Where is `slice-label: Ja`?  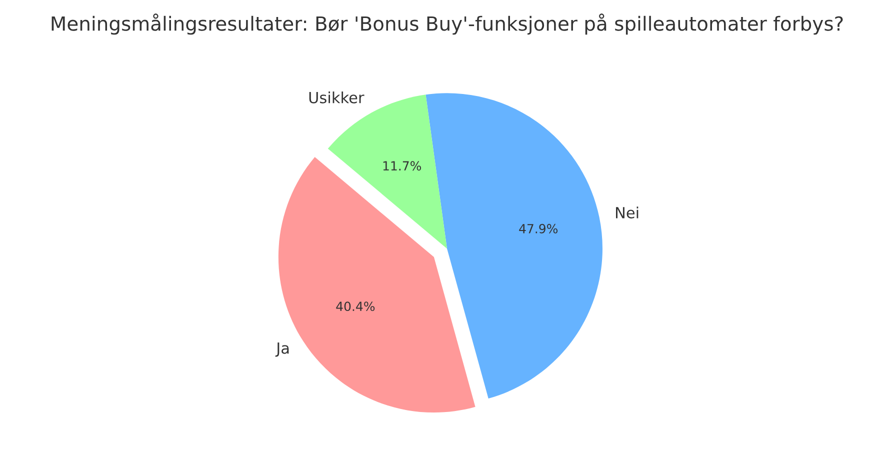 slice-label: Ja is located at coordinates (282, 349).